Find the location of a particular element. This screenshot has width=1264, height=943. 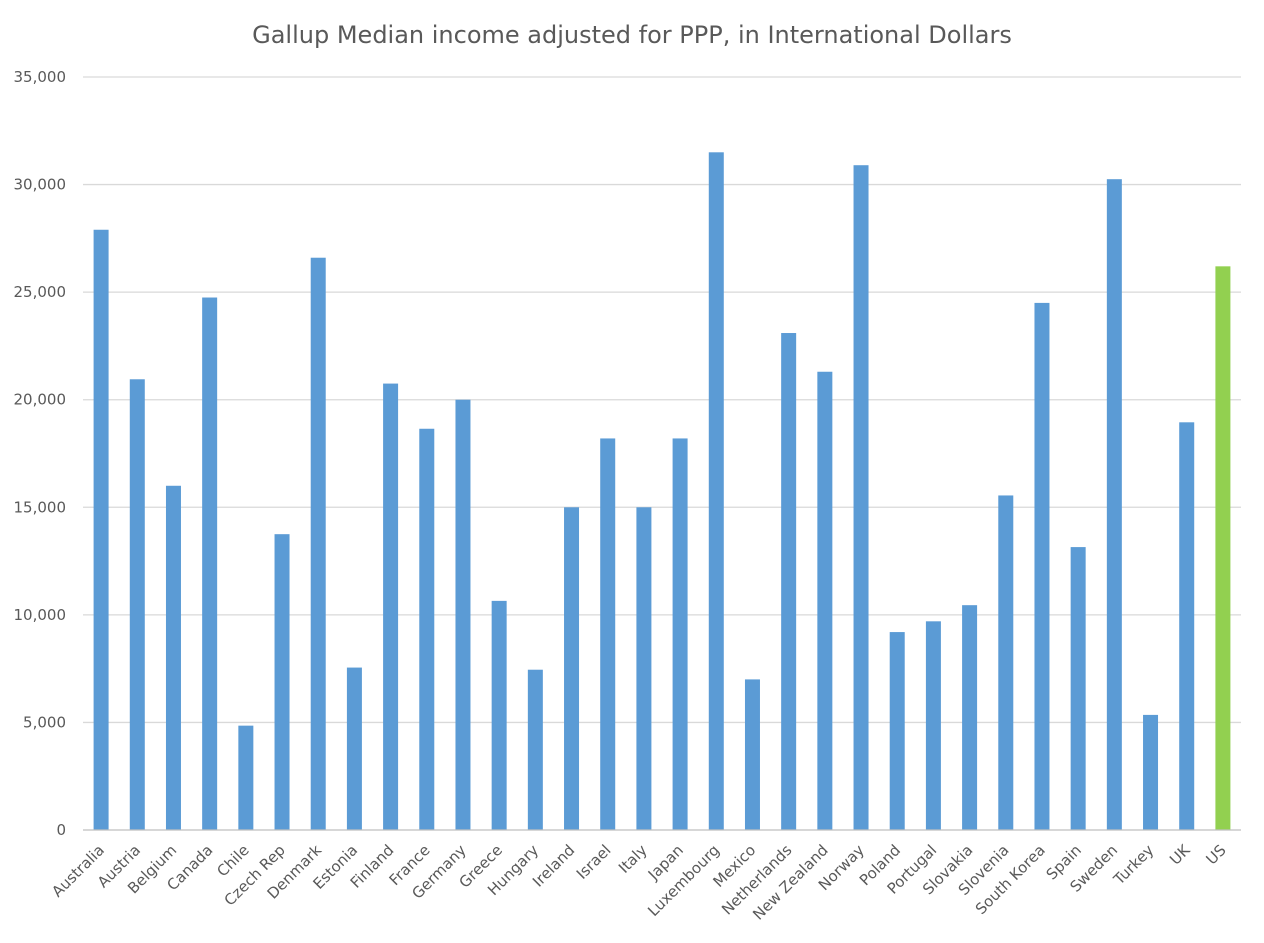

bar-poland is located at coordinates (897, 731).